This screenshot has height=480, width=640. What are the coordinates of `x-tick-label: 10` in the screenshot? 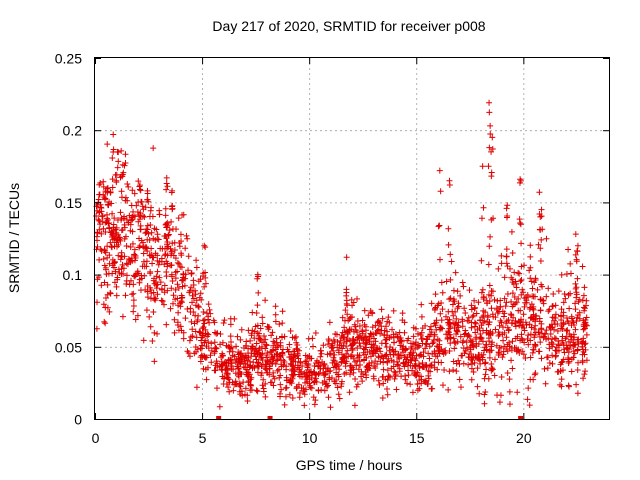 It's located at (310, 438).